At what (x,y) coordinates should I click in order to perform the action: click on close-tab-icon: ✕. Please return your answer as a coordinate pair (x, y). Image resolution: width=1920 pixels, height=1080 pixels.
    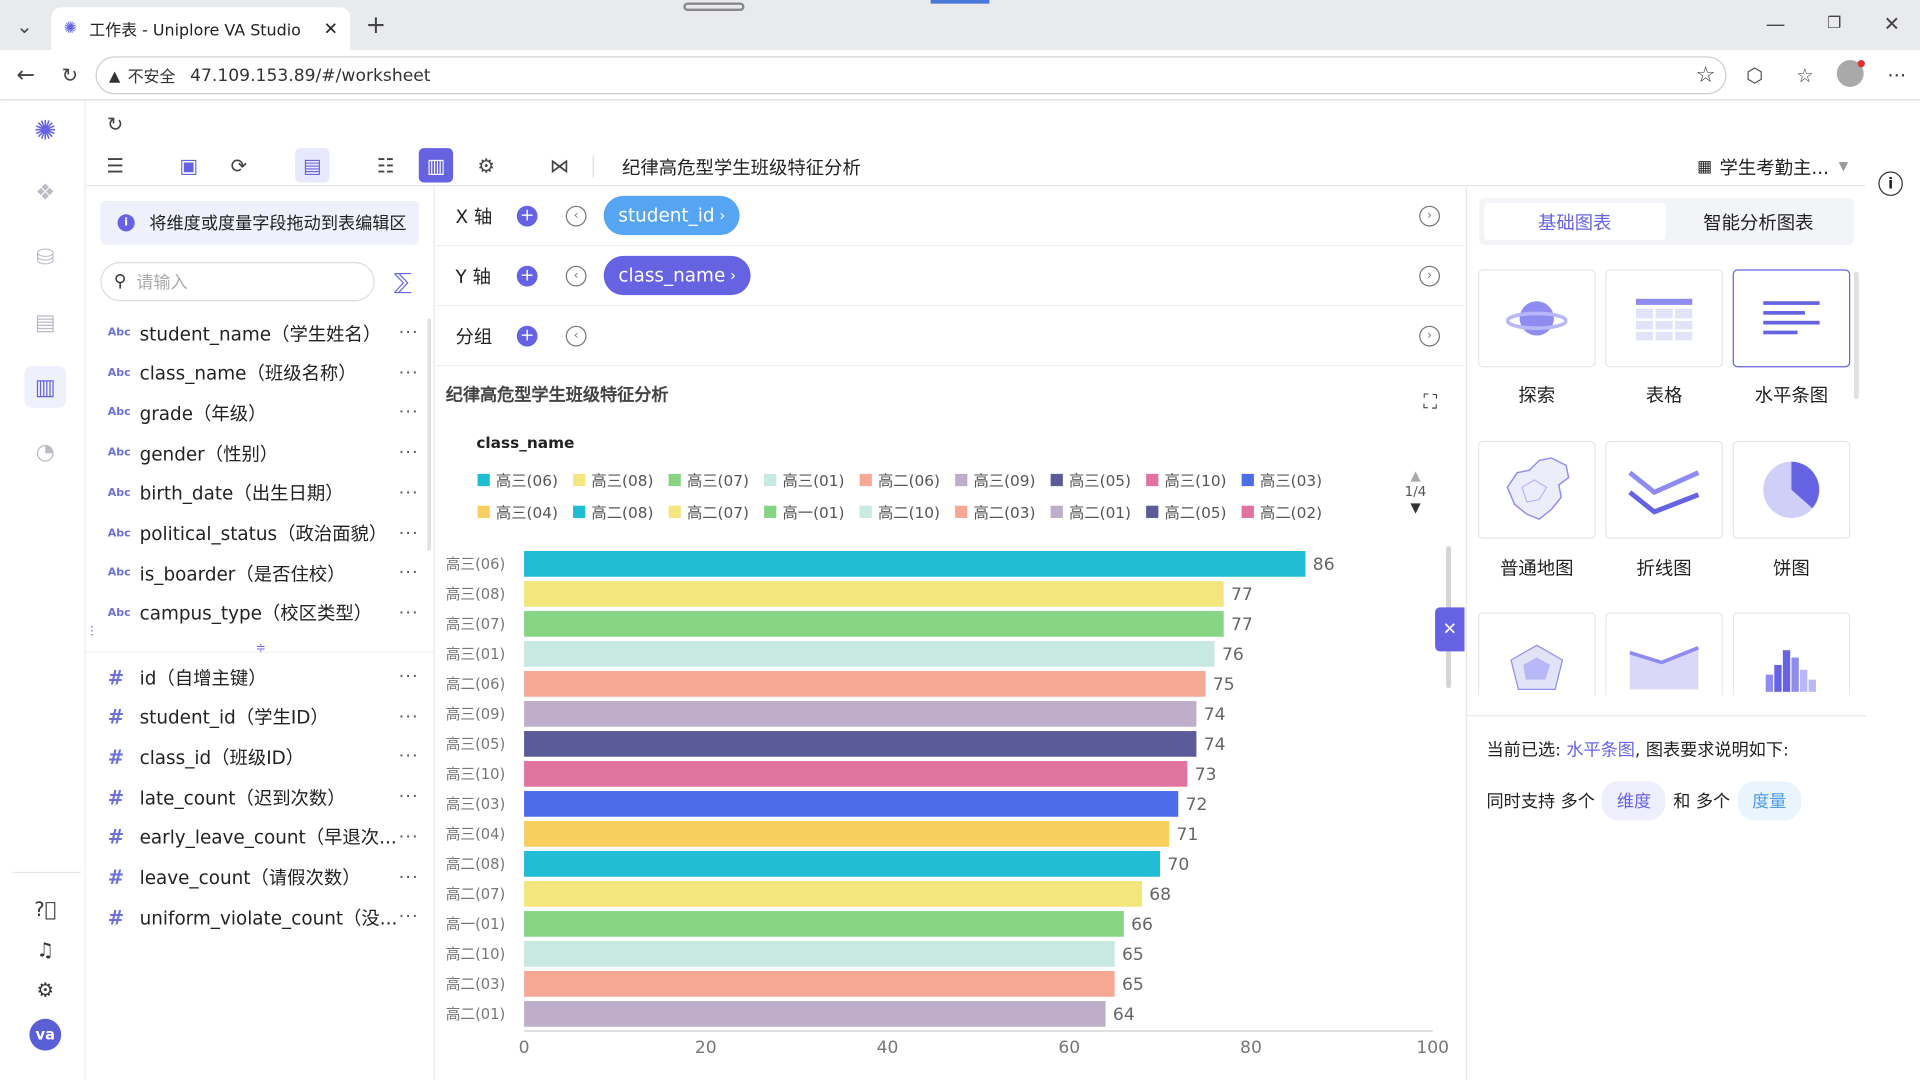
    Looking at the image, I should click on (330, 28).